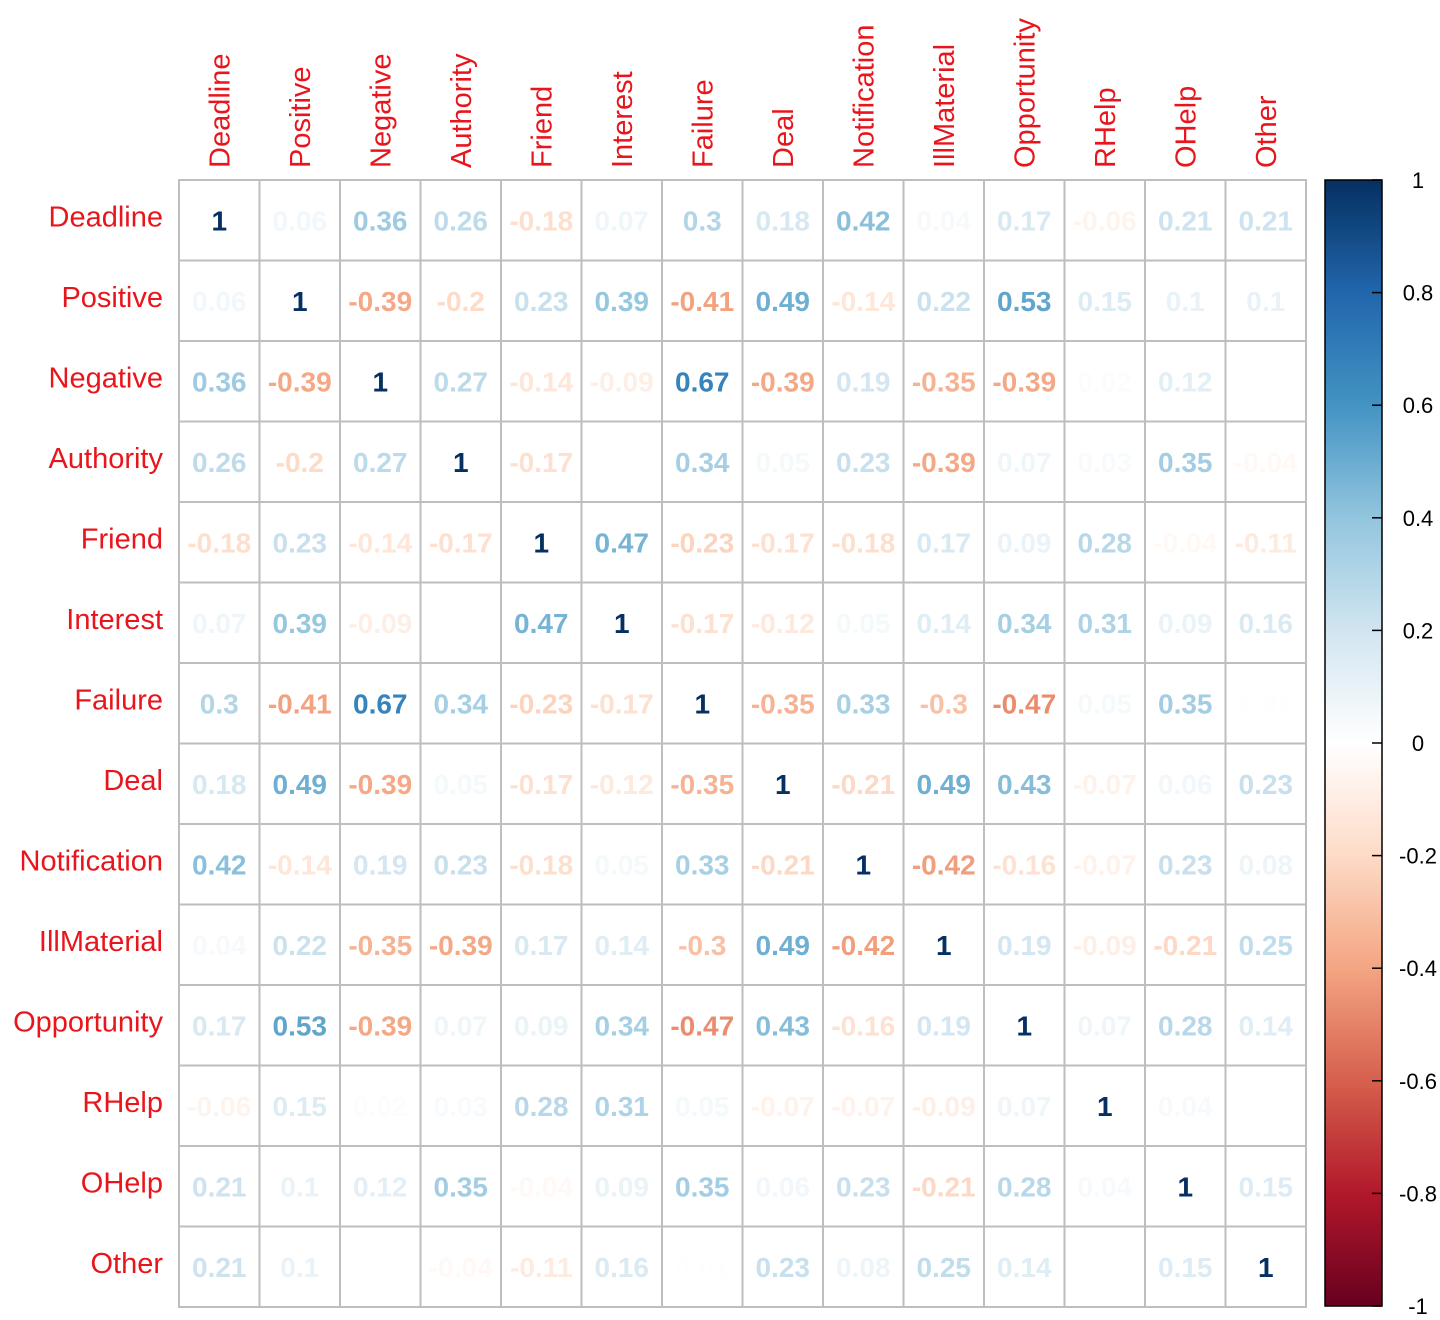 Image resolution: width=1440 pixels, height=1320 pixels. Describe the element at coordinates (1024, 301) in the screenshot. I see `cell-value-Positive-Opportunity: 0.53` at that location.